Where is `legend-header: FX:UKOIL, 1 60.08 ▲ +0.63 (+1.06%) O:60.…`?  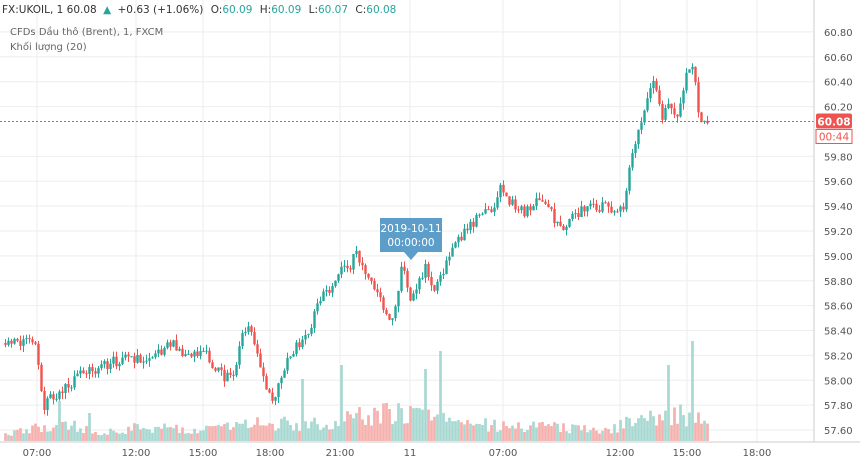 legend-header: FX:UKOIL, 1 60.08 ▲ +0.63 (+1.06%) O:60.… is located at coordinates (199, 28).